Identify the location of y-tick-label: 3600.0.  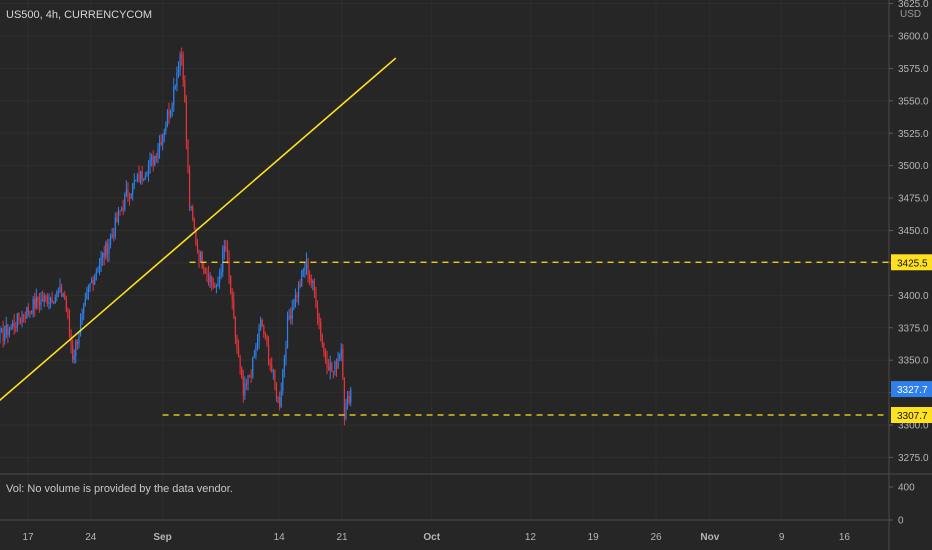
(913, 37).